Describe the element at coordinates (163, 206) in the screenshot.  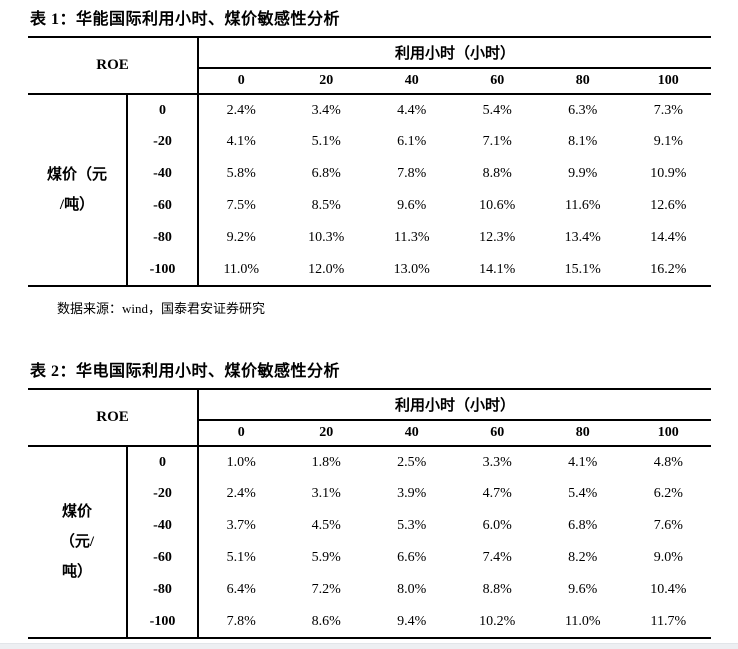
I see `table1-row-header: -60` at that location.